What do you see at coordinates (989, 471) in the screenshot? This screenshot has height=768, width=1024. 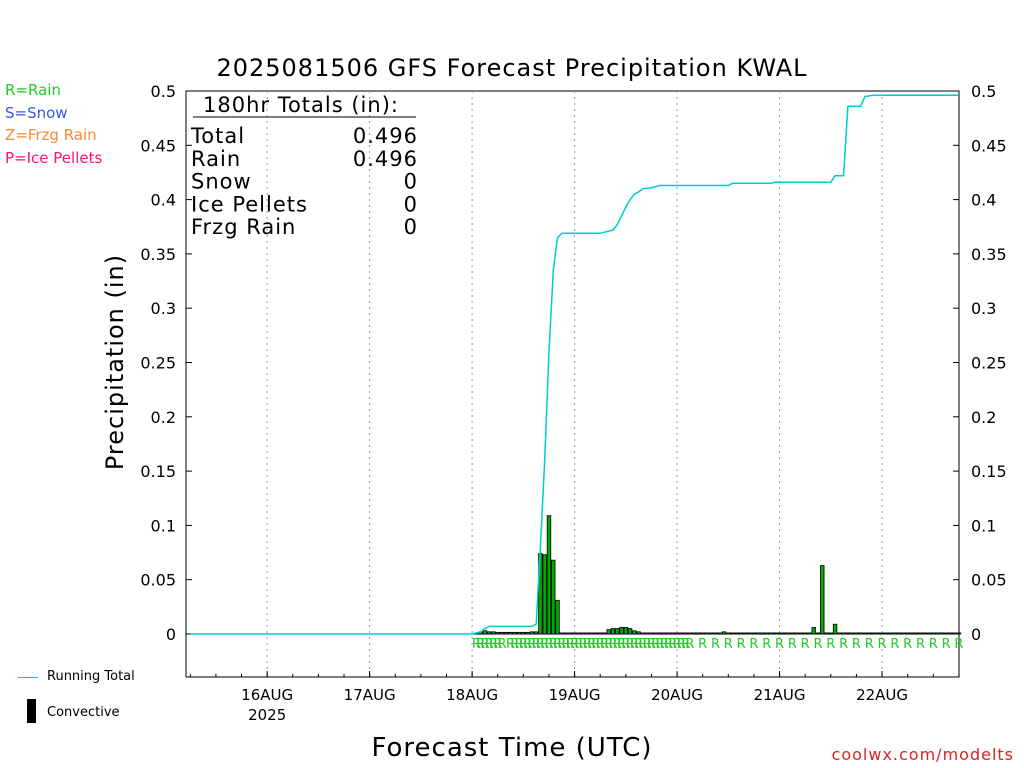 I see `y-tick-label-right: 0.15` at bounding box center [989, 471].